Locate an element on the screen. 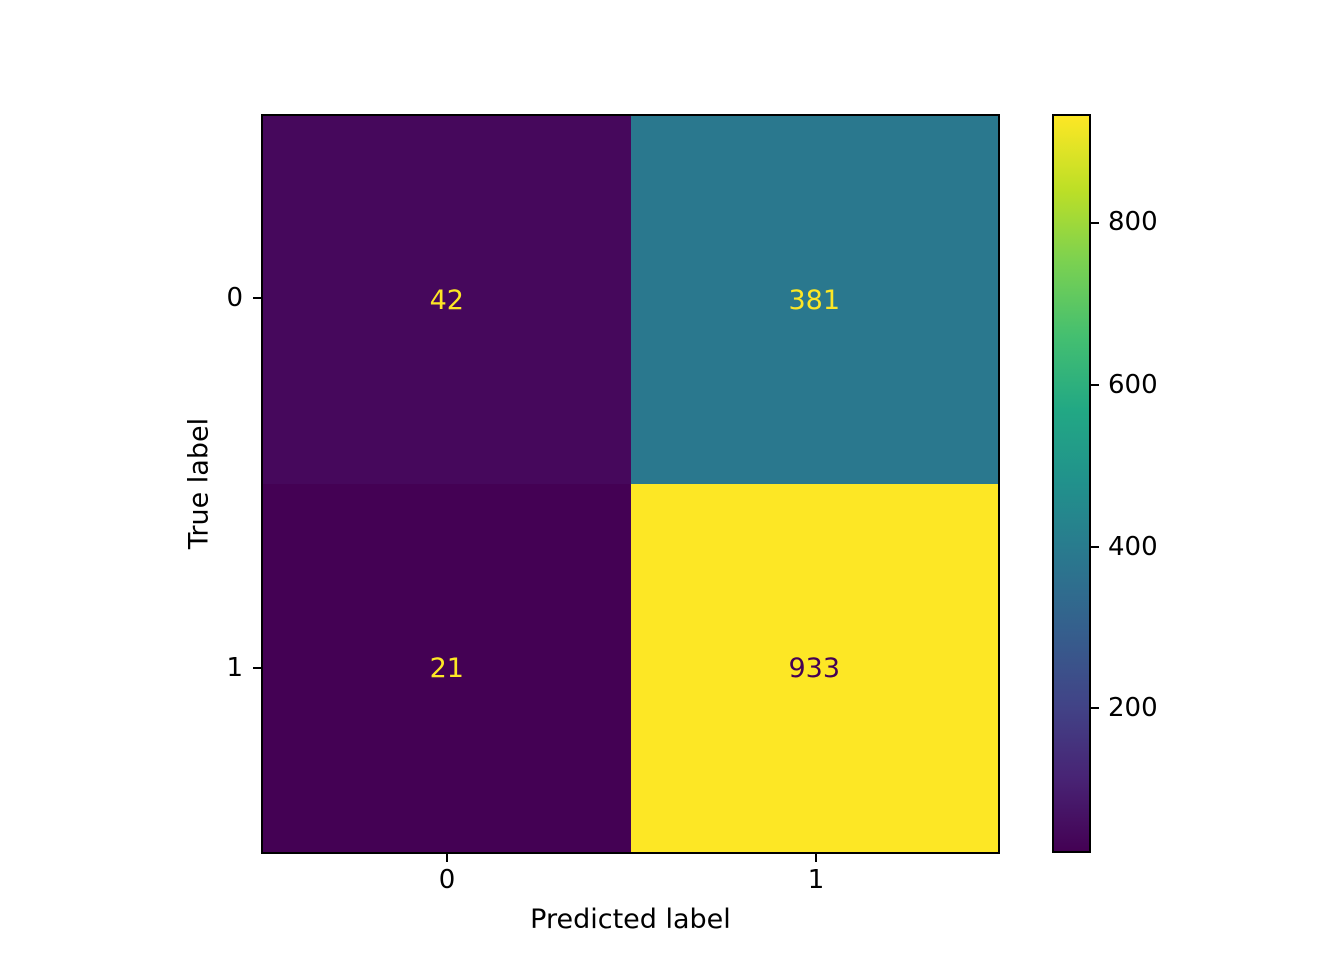 The height and width of the screenshot is (960, 1344). cell-value: 933 is located at coordinates (814, 668).